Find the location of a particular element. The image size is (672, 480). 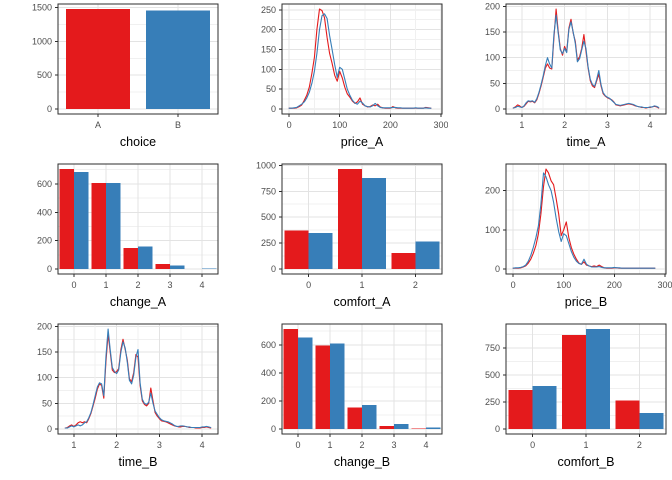

comfort-b-bar-chart: 0 1 2 0 250 500 750 comfort_B is located at coordinates (576, 396).